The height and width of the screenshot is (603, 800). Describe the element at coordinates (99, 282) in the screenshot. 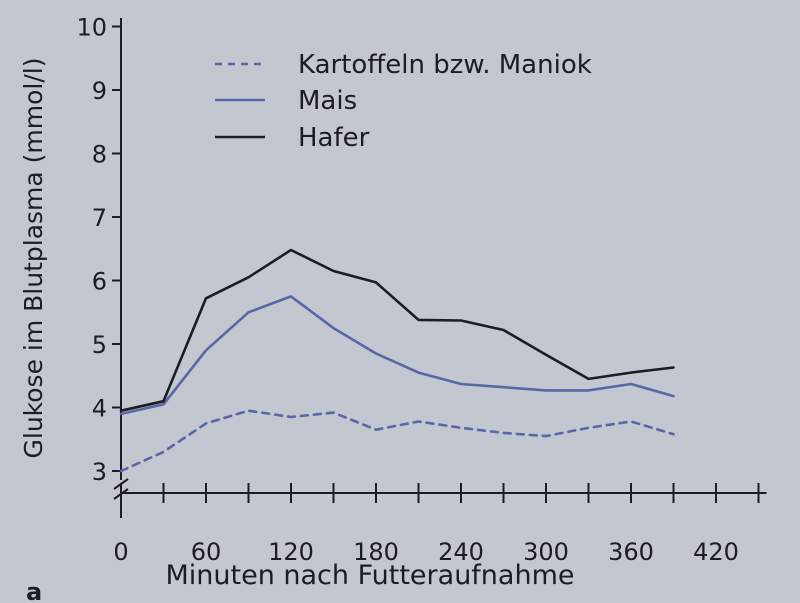

I see `y-tick-label: 6` at that location.